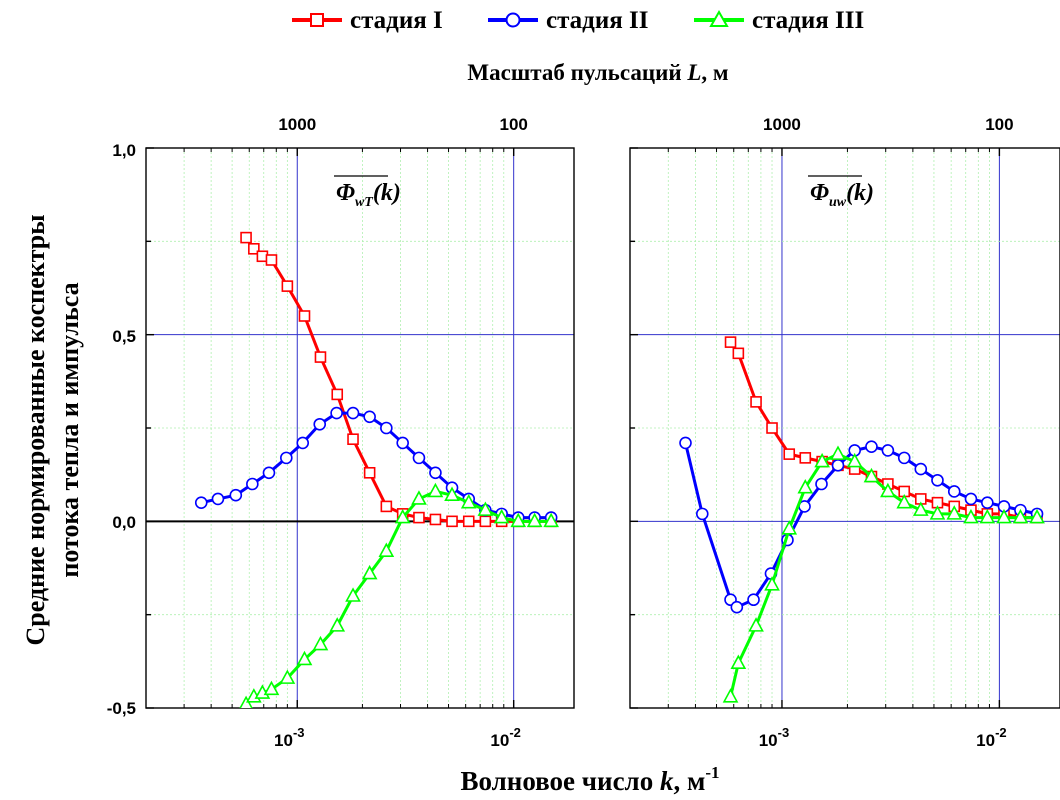  What do you see at coordinates (69, 429) in the screenshot?
I see `y-axis-label-line2: потока тепла и импульса` at bounding box center [69, 429].